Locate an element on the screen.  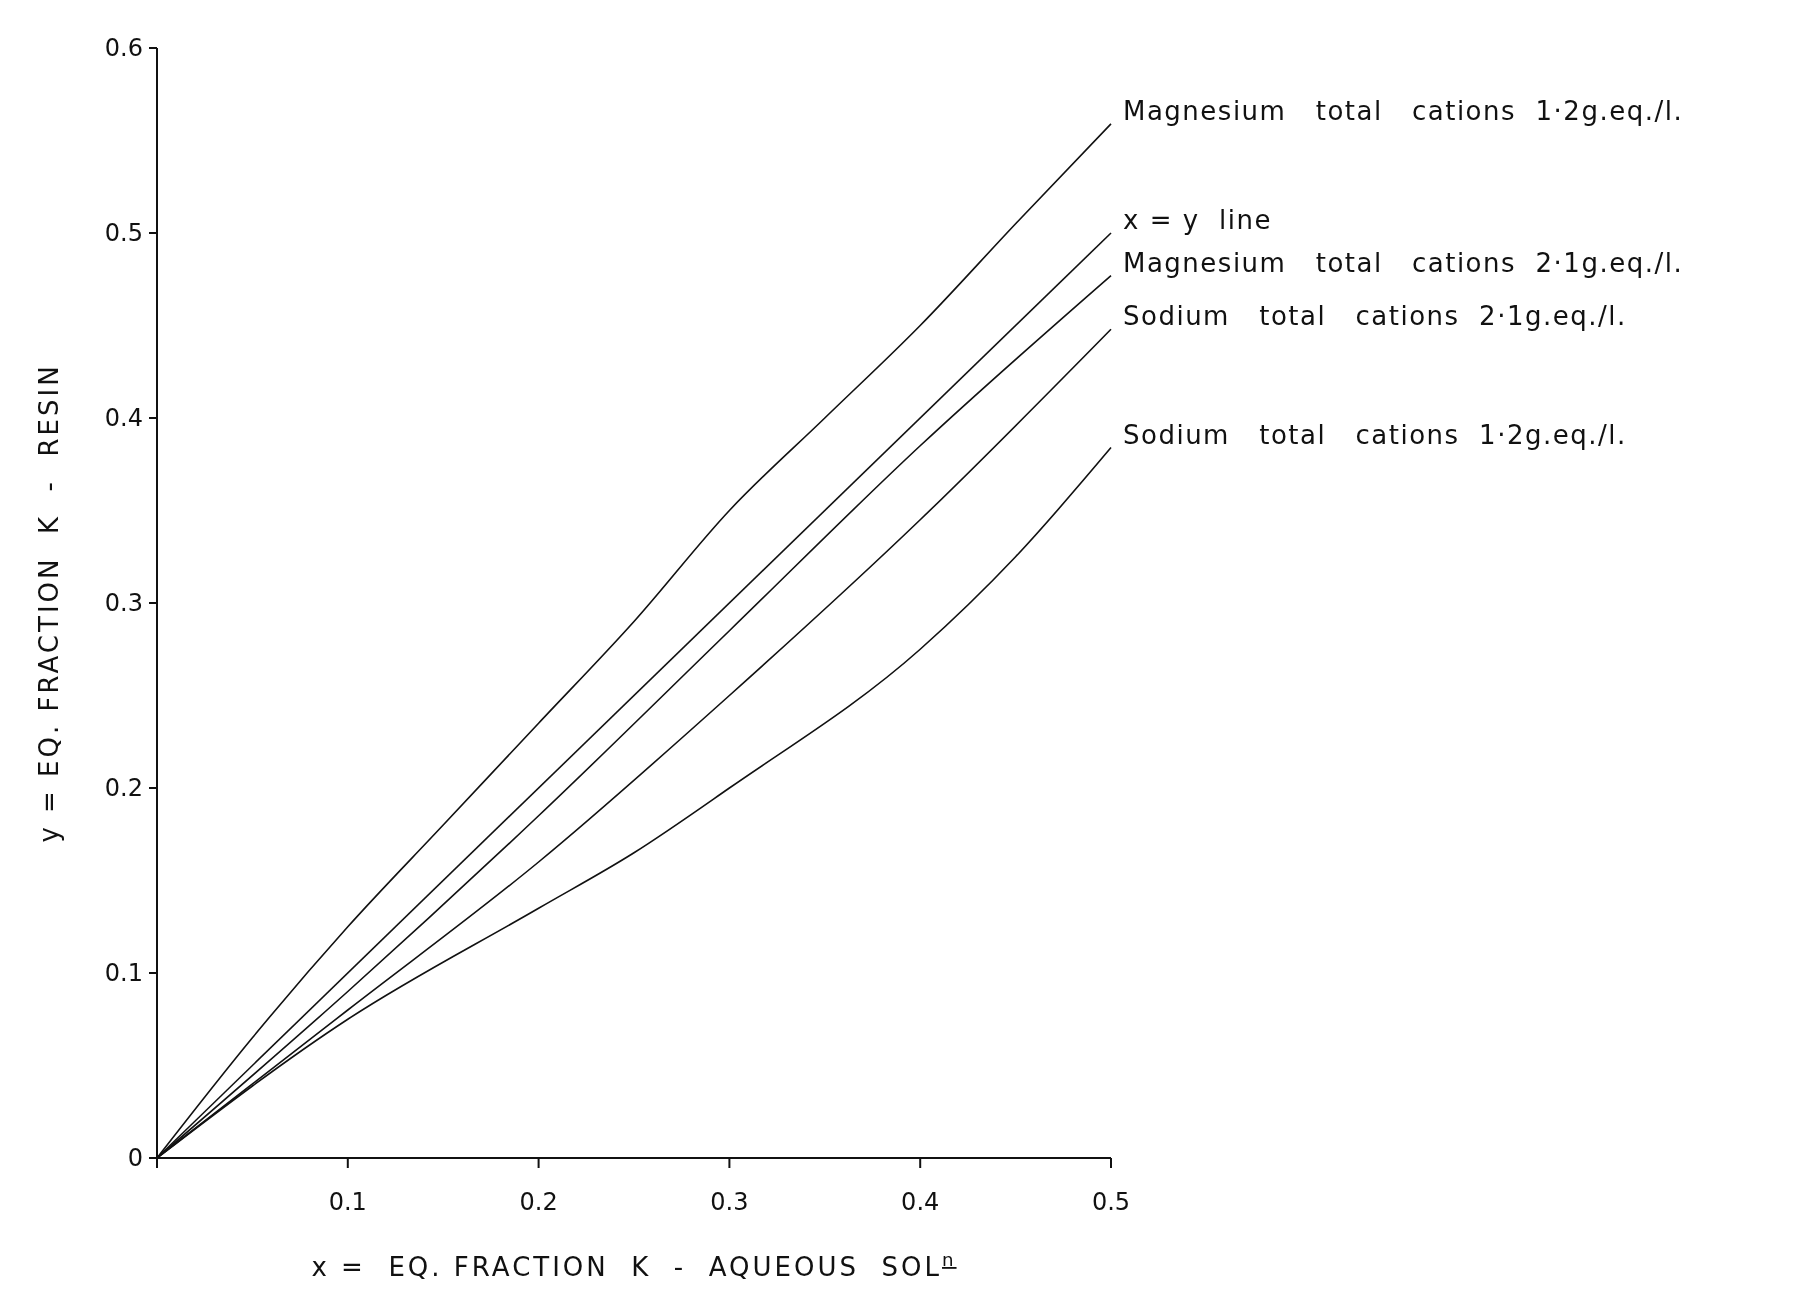
x-axis-title: x = EQ. FRACTION K - AQUEOUS SOL$^{n}$ is located at coordinates (634, 1265).